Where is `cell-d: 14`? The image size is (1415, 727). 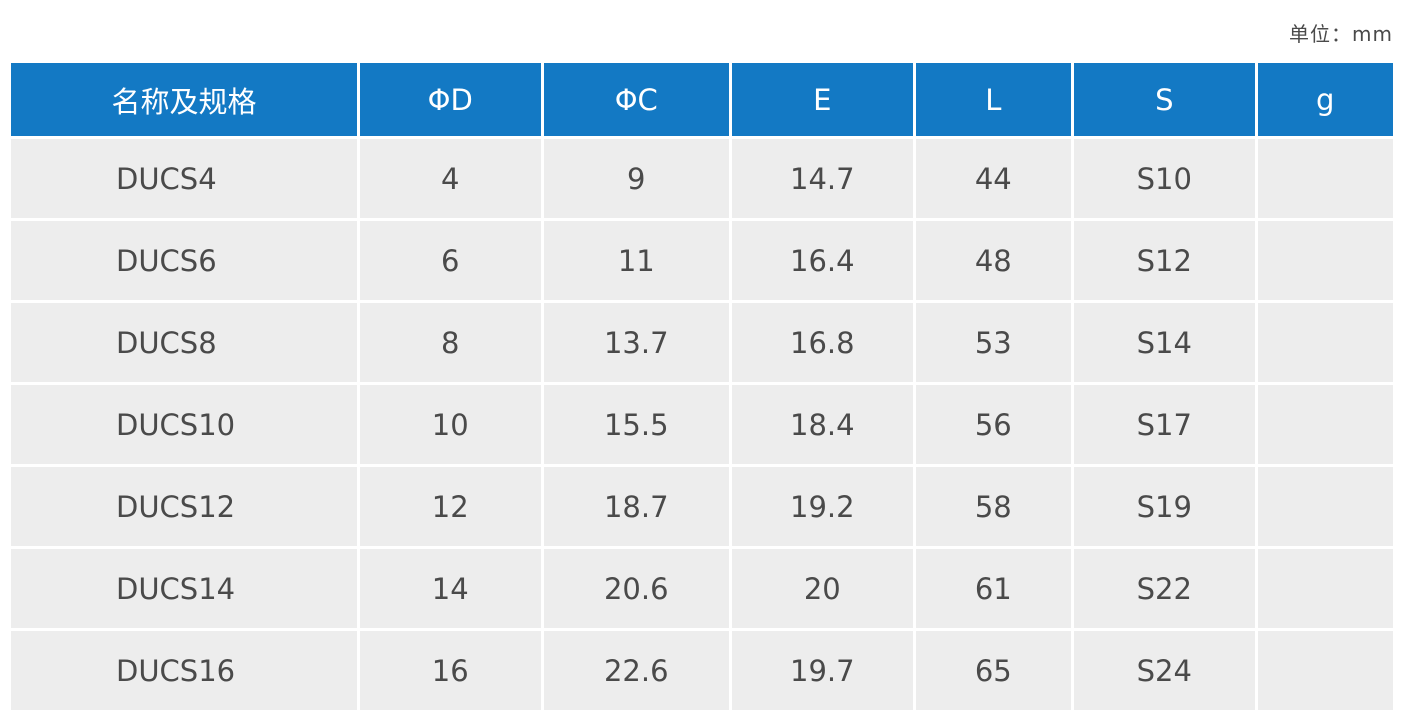
cell-d: 14 is located at coordinates (450, 588).